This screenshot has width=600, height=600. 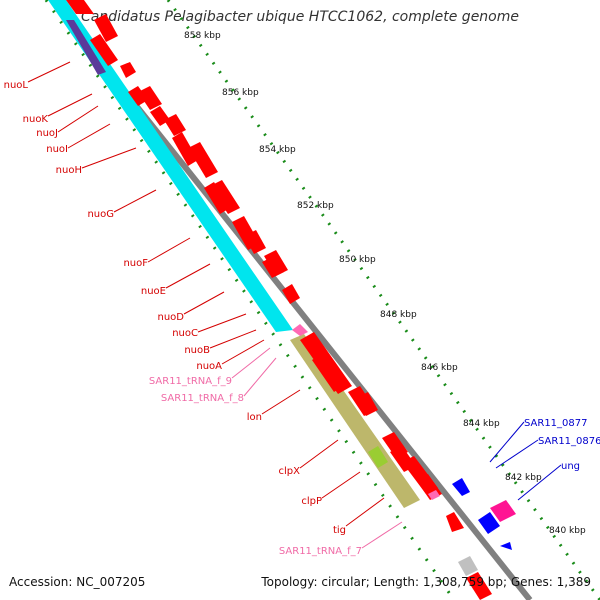 I want to click on gene-label: nuoJ, so click(x=47, y=133).